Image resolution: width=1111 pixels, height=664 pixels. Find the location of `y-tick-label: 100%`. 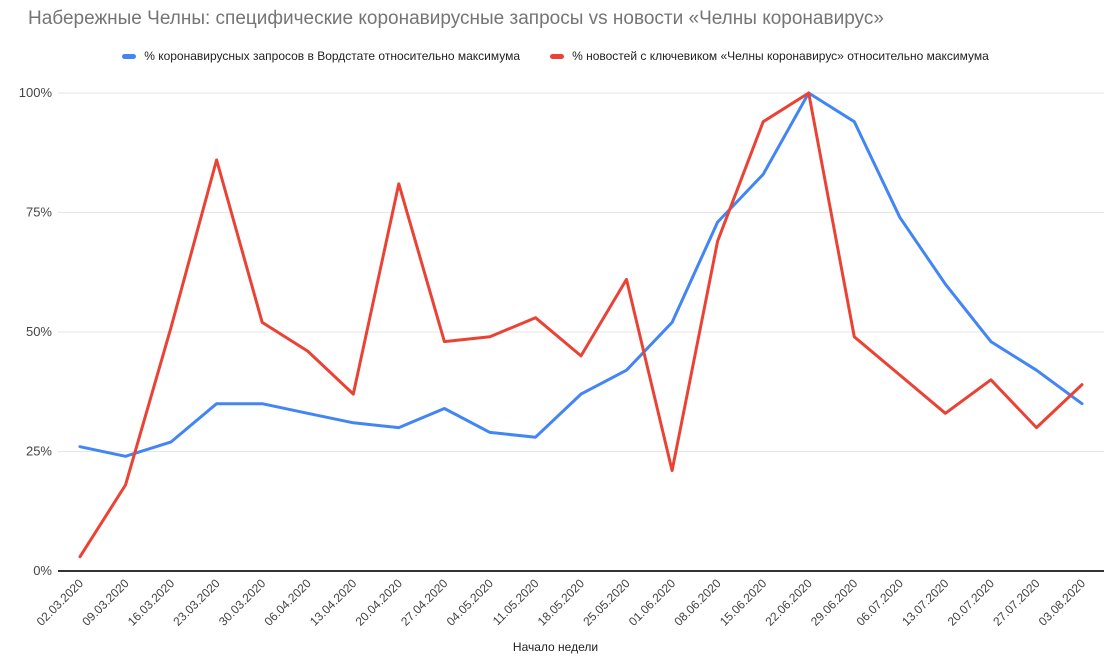

y-tick-label: 100% is located at coordinates (36, 92).